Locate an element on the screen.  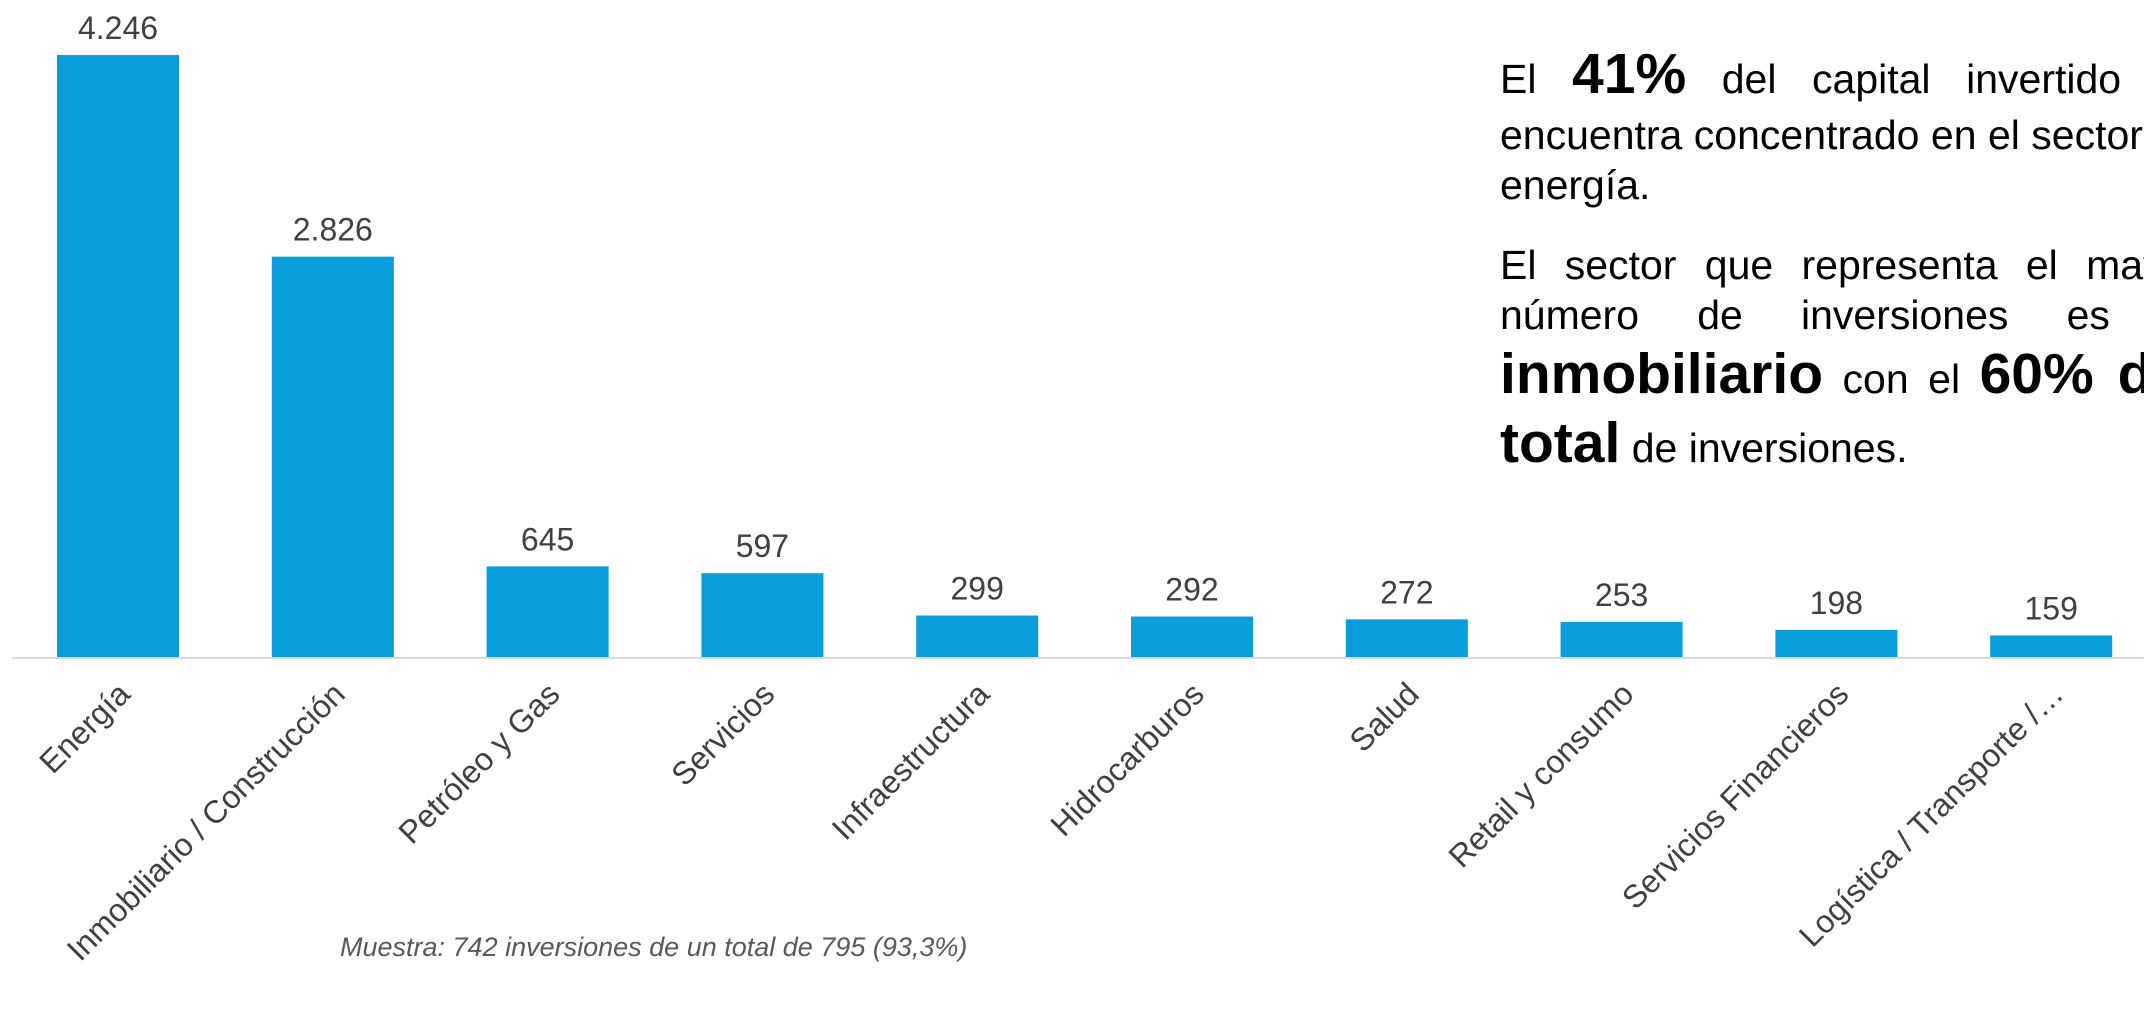
insight-highlight-share: 60% del total is located at coordinates (1822, 408).